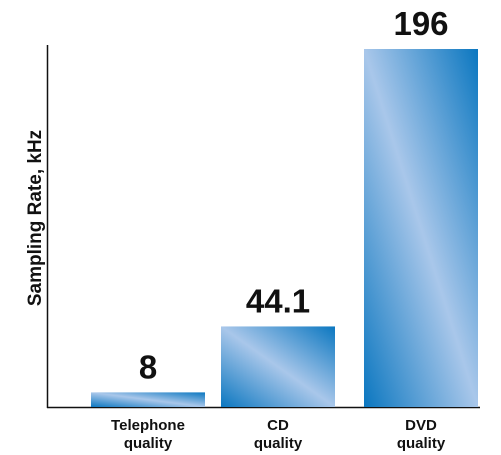  I want to click on x-tick-label-2-line-1: quality, so click(421, 443).